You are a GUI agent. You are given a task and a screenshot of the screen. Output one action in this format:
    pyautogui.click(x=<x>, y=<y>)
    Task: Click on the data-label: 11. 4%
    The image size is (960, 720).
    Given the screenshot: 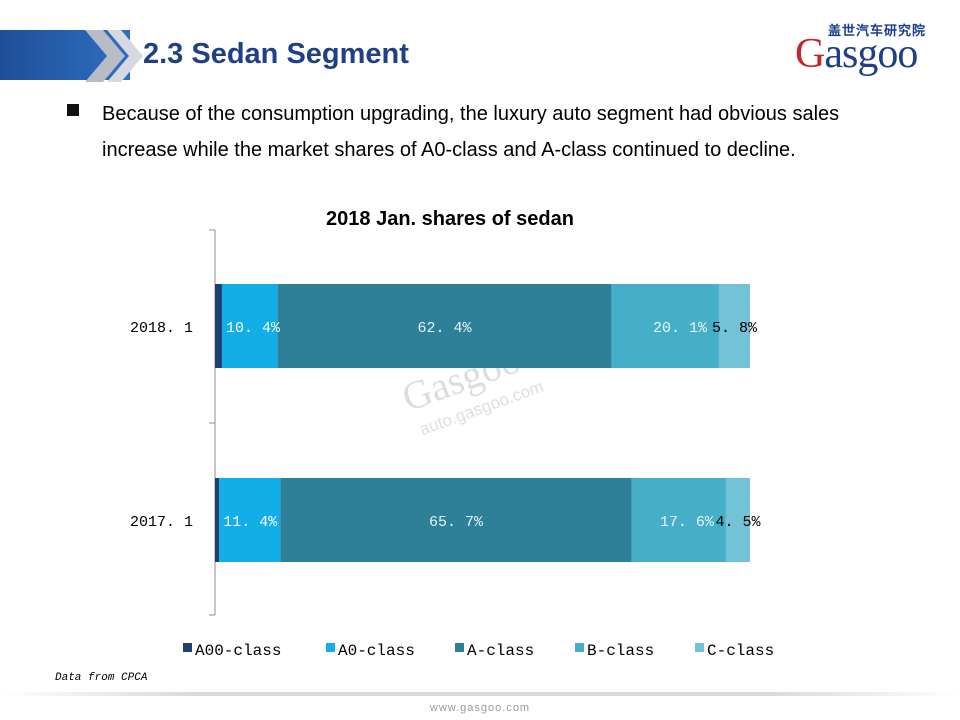 What is the action you would take?
    pyautogui.click(x=250, y=522)
    